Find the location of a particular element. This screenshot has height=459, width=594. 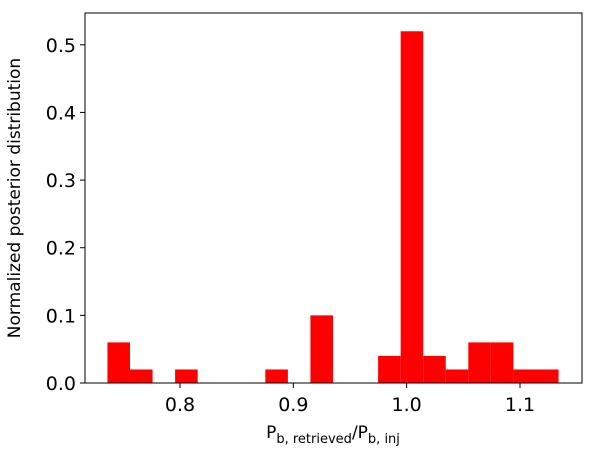

y-tick-label: 0.3 is located at coordinates (61, 181).